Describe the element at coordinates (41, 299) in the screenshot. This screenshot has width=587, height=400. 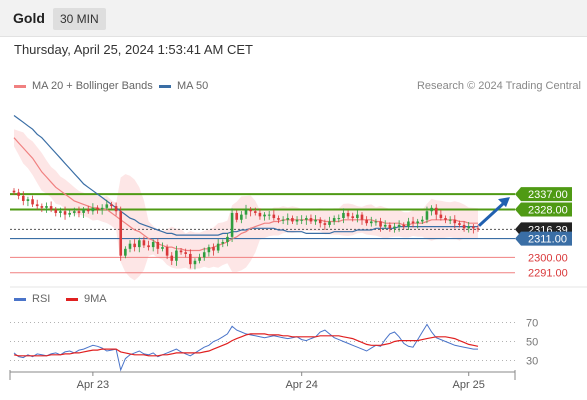
I see `rsi-label: RSI` at that location.